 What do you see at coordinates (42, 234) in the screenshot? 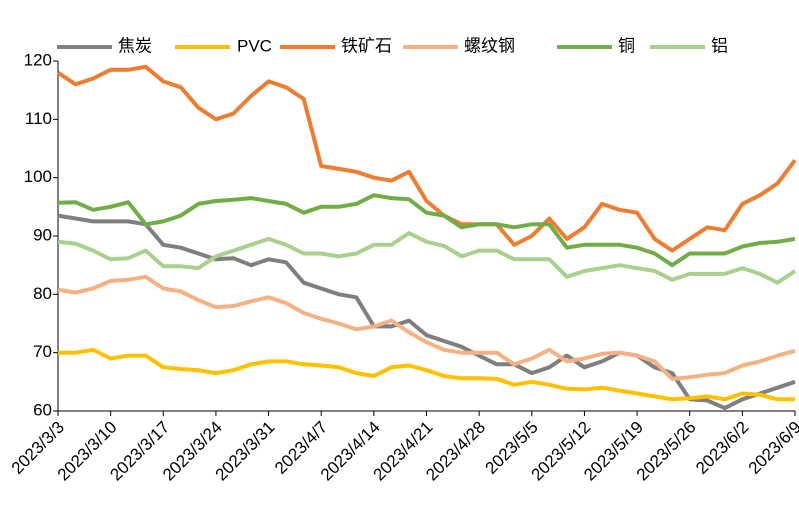
I see `y-tick-label: 90` at bounding box center [42, 234].